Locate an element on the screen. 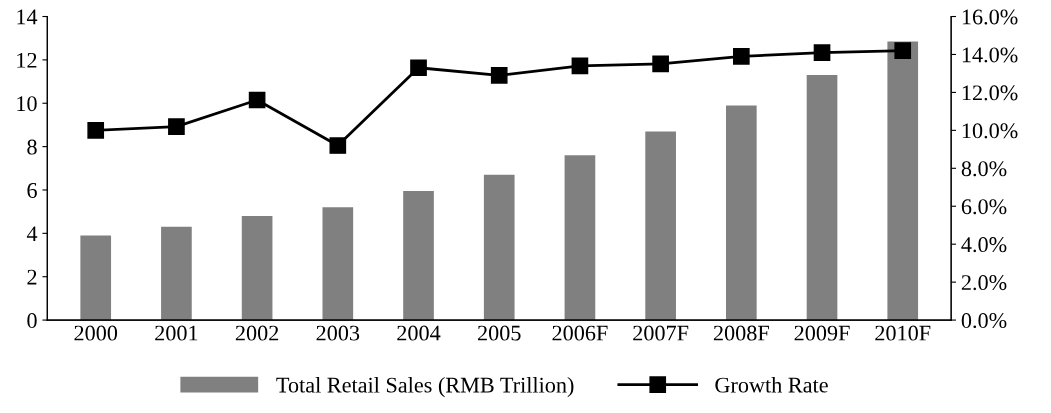 Image resolution: width=1051 pixels, height=413 pixels. x-tick-label: 2002 is located at coordinates (257, 333).